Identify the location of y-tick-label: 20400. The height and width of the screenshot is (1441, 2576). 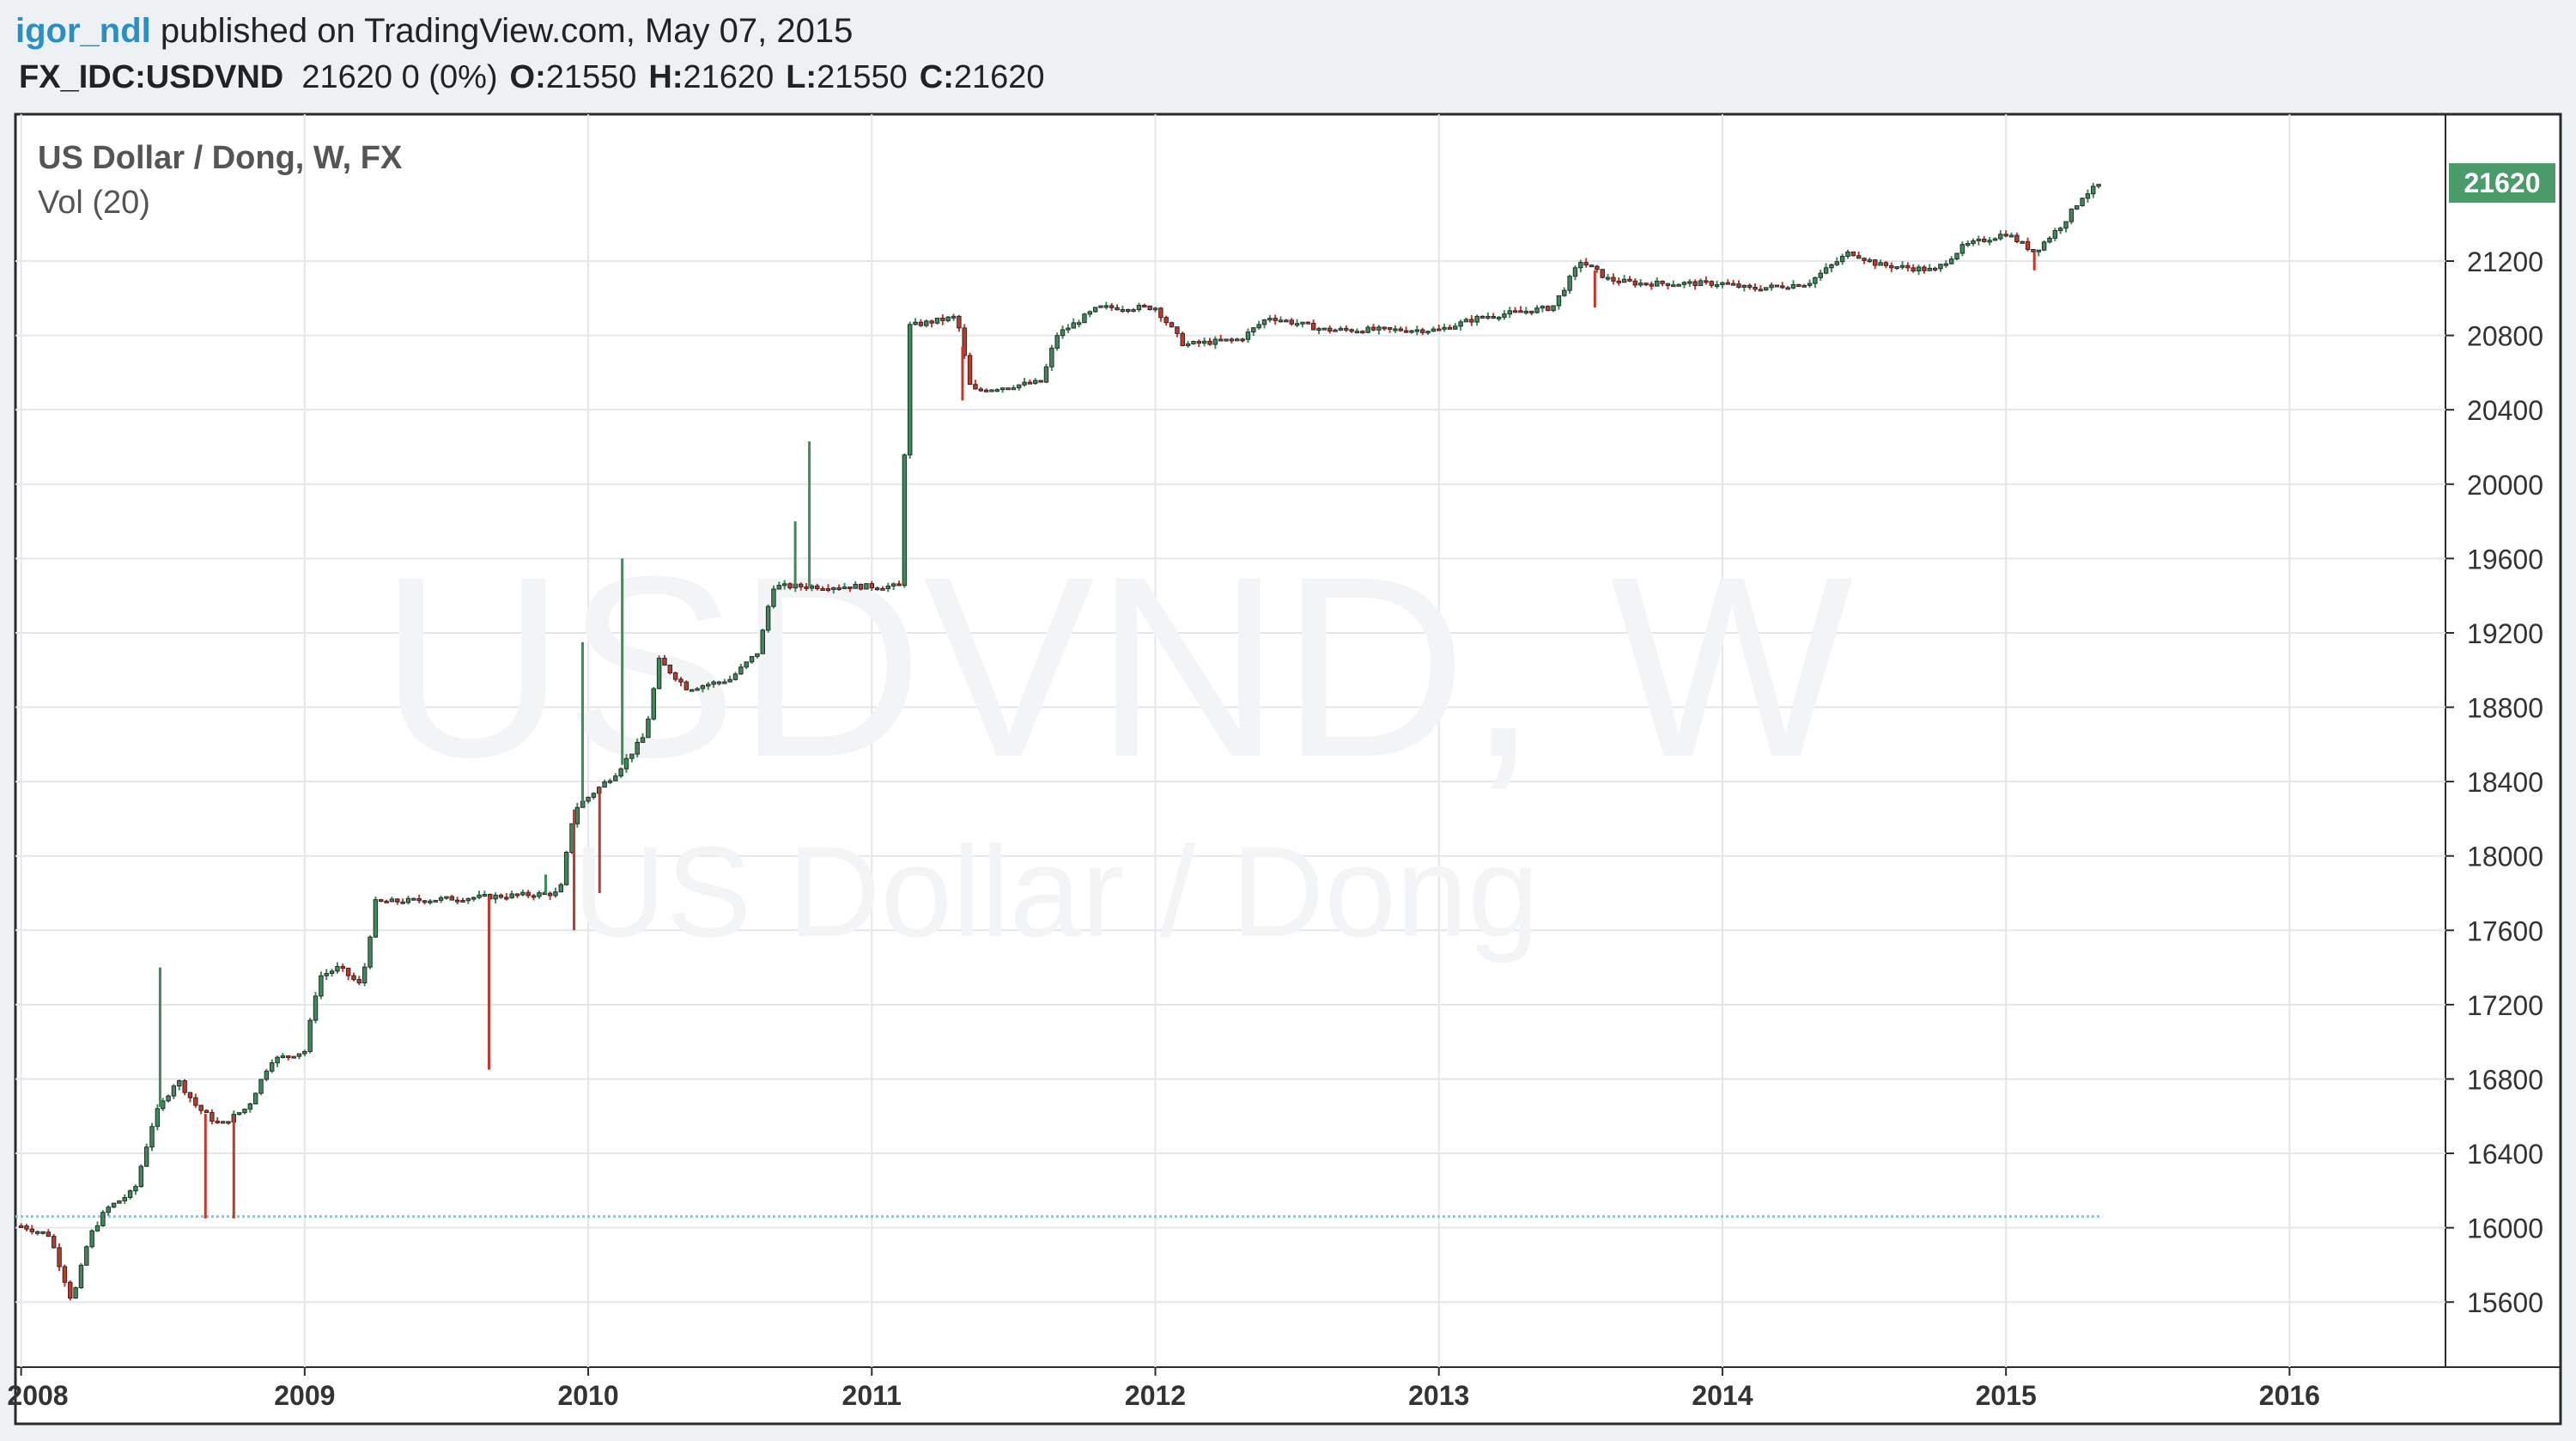
(2505, 411).